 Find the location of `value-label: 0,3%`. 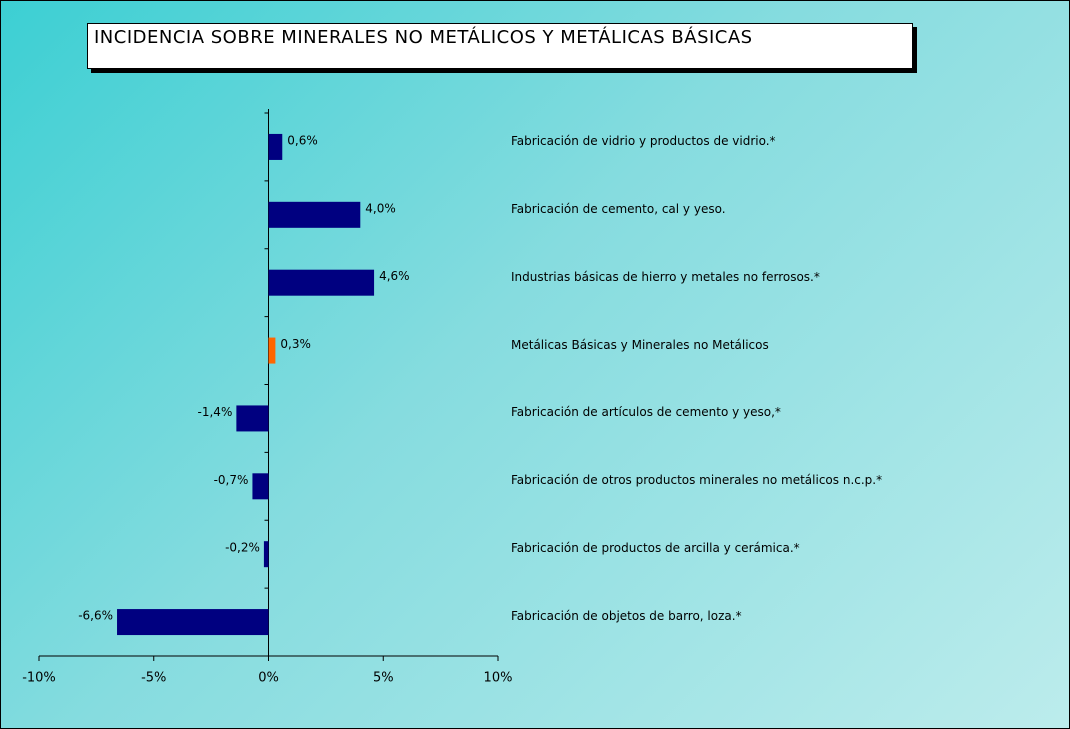

value-label: 0,3% is located at coordinates (295, 344).